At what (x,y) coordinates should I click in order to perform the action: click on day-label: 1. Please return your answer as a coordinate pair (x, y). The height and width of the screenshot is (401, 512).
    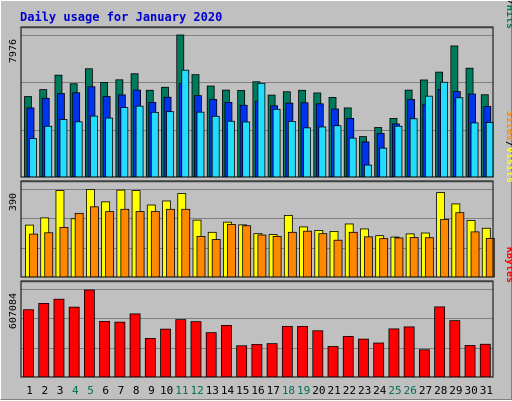
    Looking at the image, I should click on (29, 390).